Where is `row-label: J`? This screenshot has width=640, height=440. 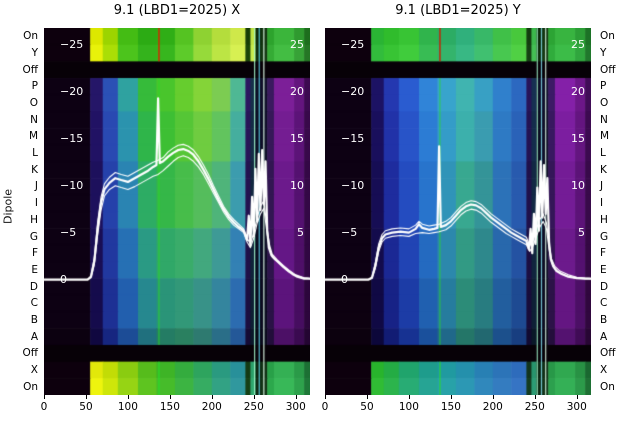
row-label: J is located at coordinates (602, 186).